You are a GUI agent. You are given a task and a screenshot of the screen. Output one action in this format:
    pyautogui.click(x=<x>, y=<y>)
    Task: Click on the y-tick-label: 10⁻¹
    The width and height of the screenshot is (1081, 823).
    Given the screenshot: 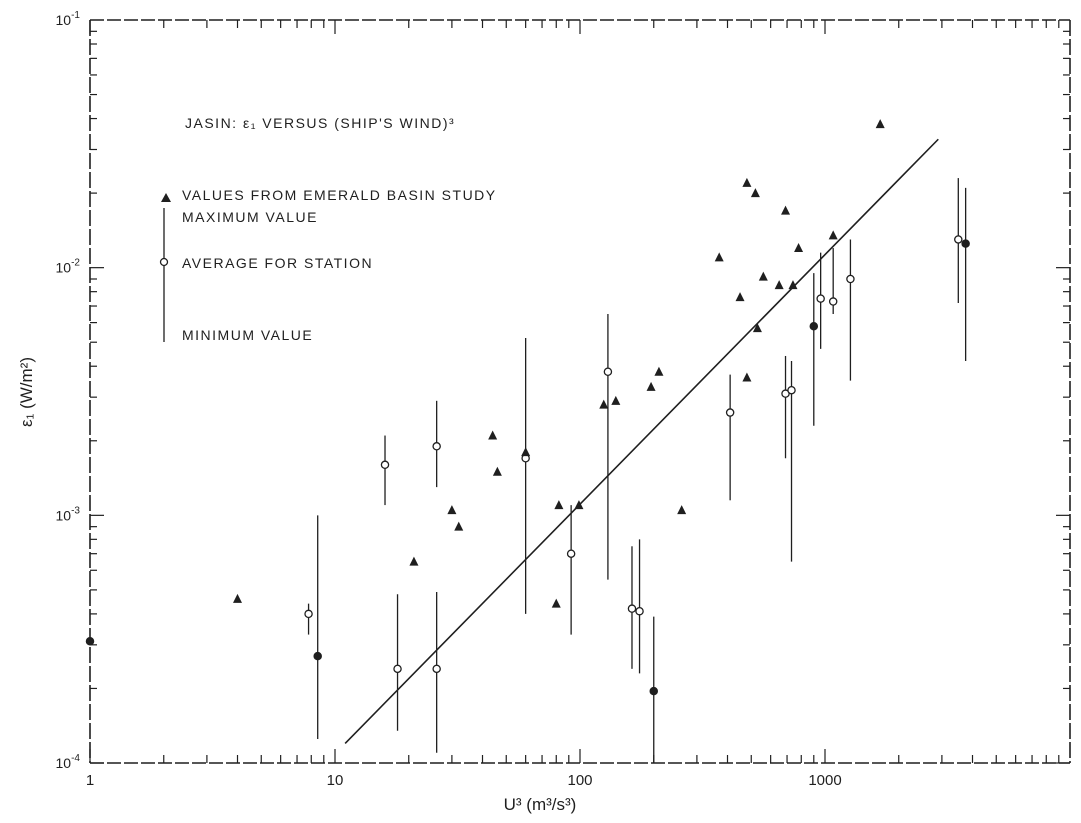 What is the action you would take?
    pyautogui.click(x=68, y=19)
    